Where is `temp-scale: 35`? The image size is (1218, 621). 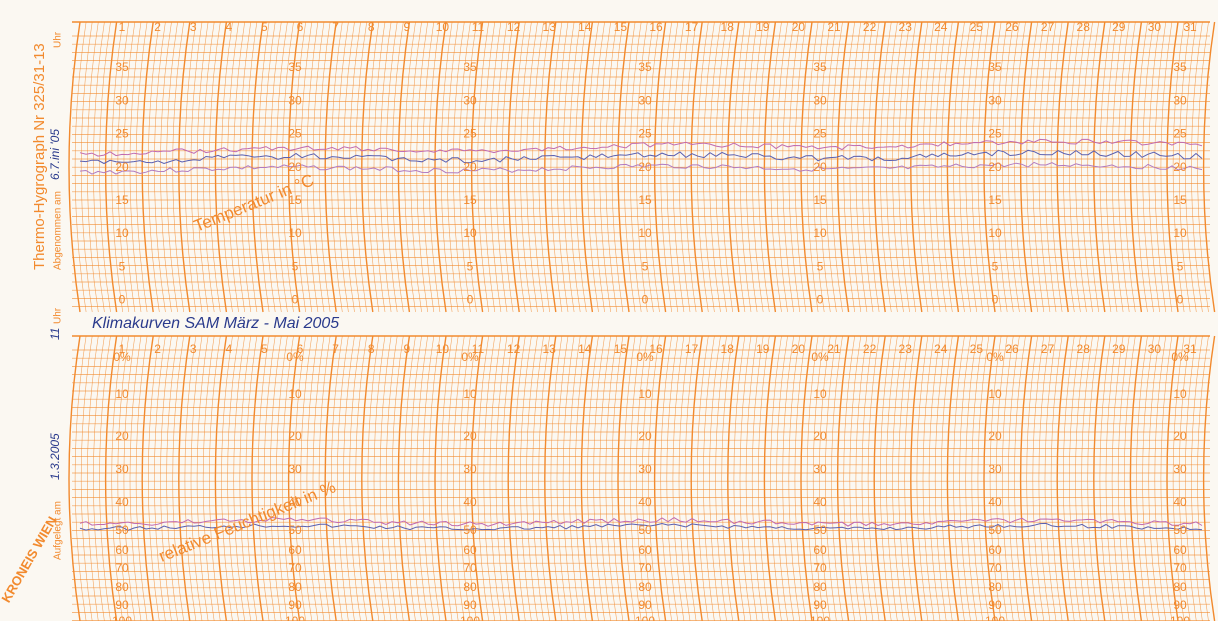
temp-scale: 35 is located at coordinates (295, 67).